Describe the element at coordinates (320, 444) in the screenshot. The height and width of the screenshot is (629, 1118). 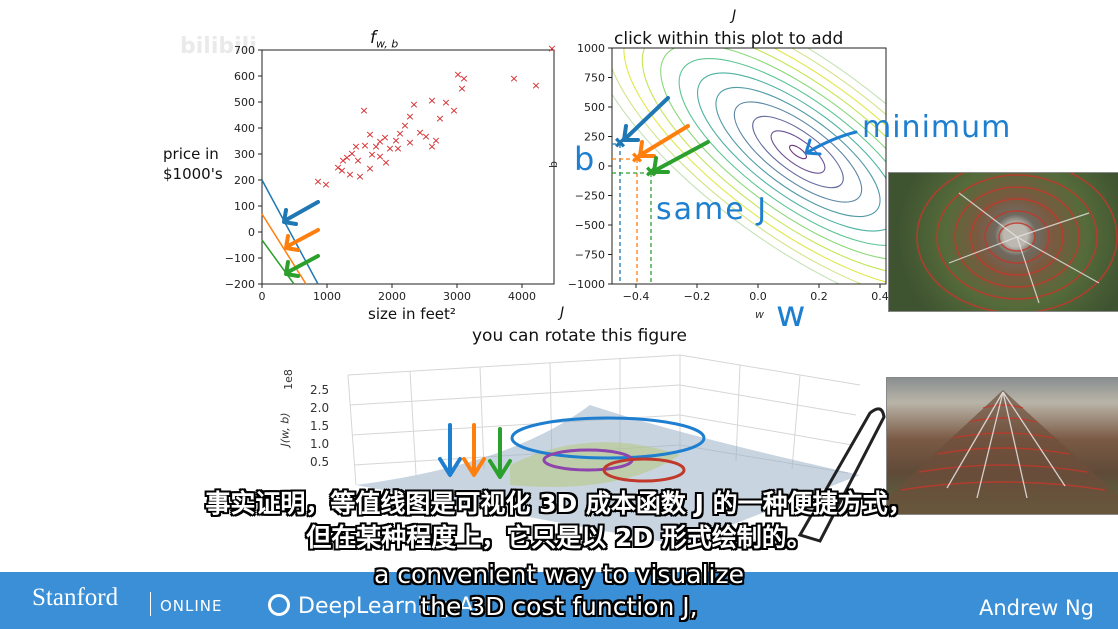
I see `z-tick-label: 1.0` at that location.